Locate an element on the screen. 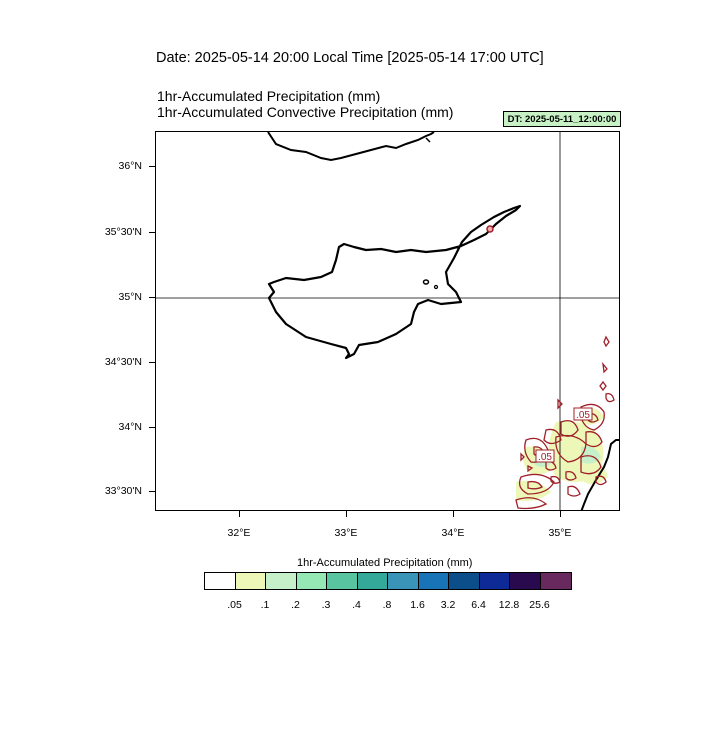 This screenshot has width=720, height=756. lon-label: 34°E is located at coordinates (453, 533).